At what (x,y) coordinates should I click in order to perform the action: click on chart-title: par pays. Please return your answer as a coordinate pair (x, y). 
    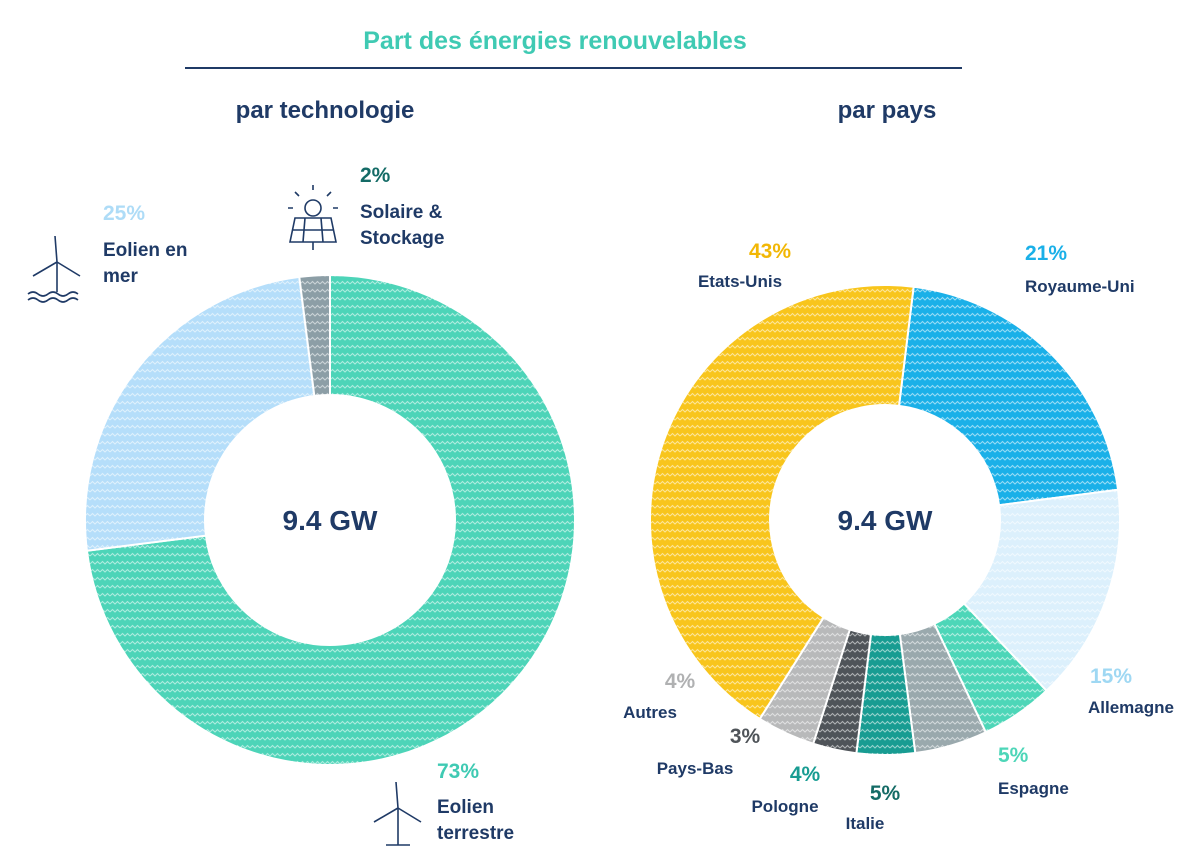
    Looking at the image, I should click on (887, 110).